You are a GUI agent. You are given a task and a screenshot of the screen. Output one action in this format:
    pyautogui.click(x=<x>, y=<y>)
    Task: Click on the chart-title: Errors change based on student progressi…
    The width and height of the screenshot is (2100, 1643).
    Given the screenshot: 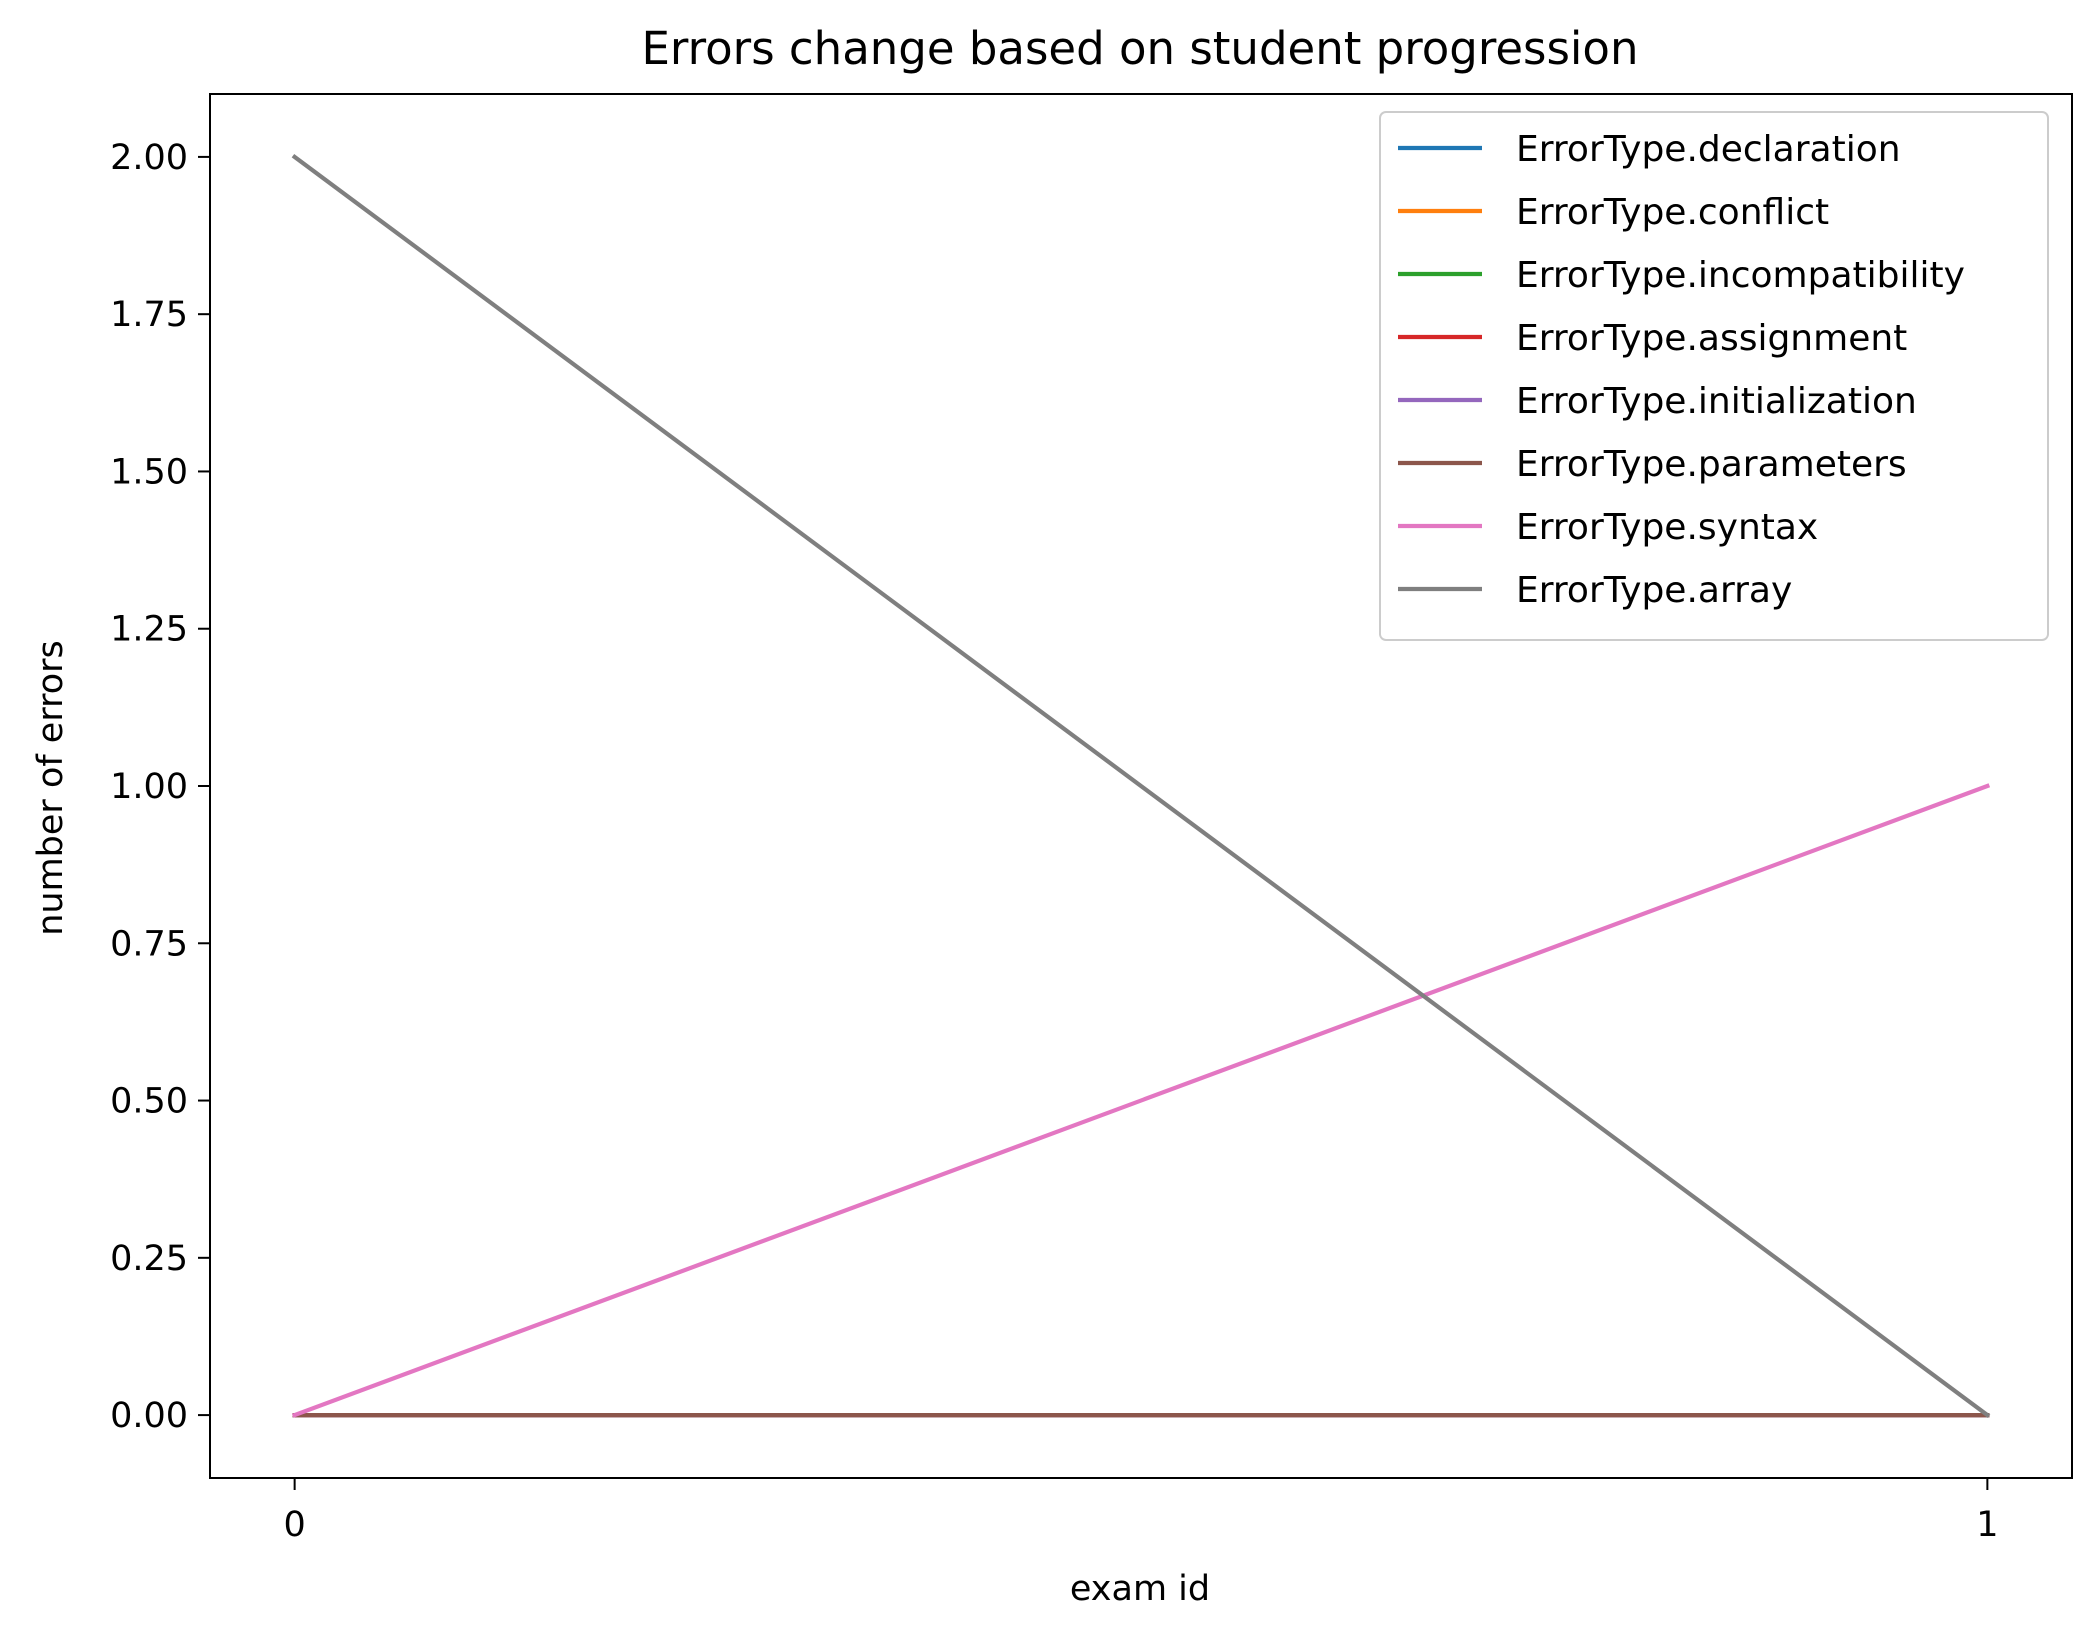 What is the action you would take?
    pyautogui.click(x=1140, y=48)
    